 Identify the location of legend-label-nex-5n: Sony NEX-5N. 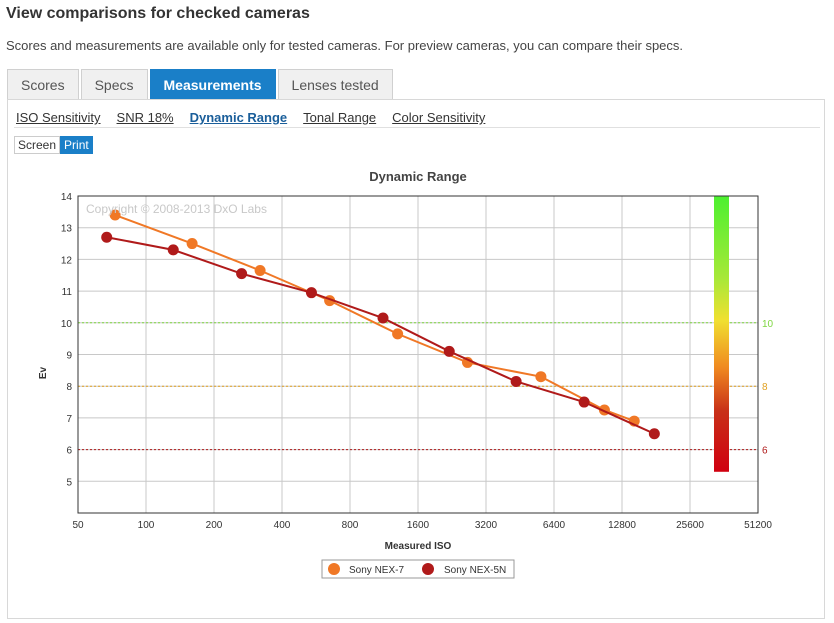
(475, 570).